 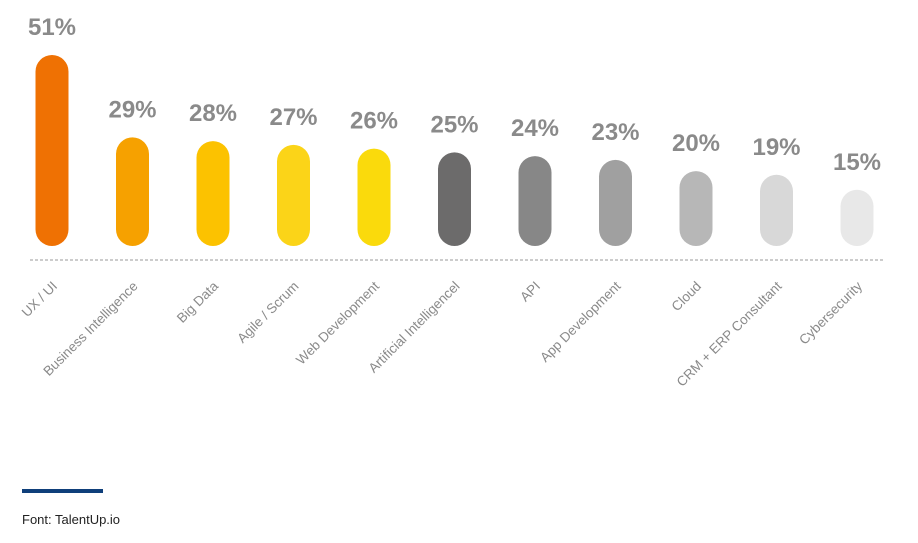 I want to click on category-label: Agile / Scrum, so click(x=267, y=312).